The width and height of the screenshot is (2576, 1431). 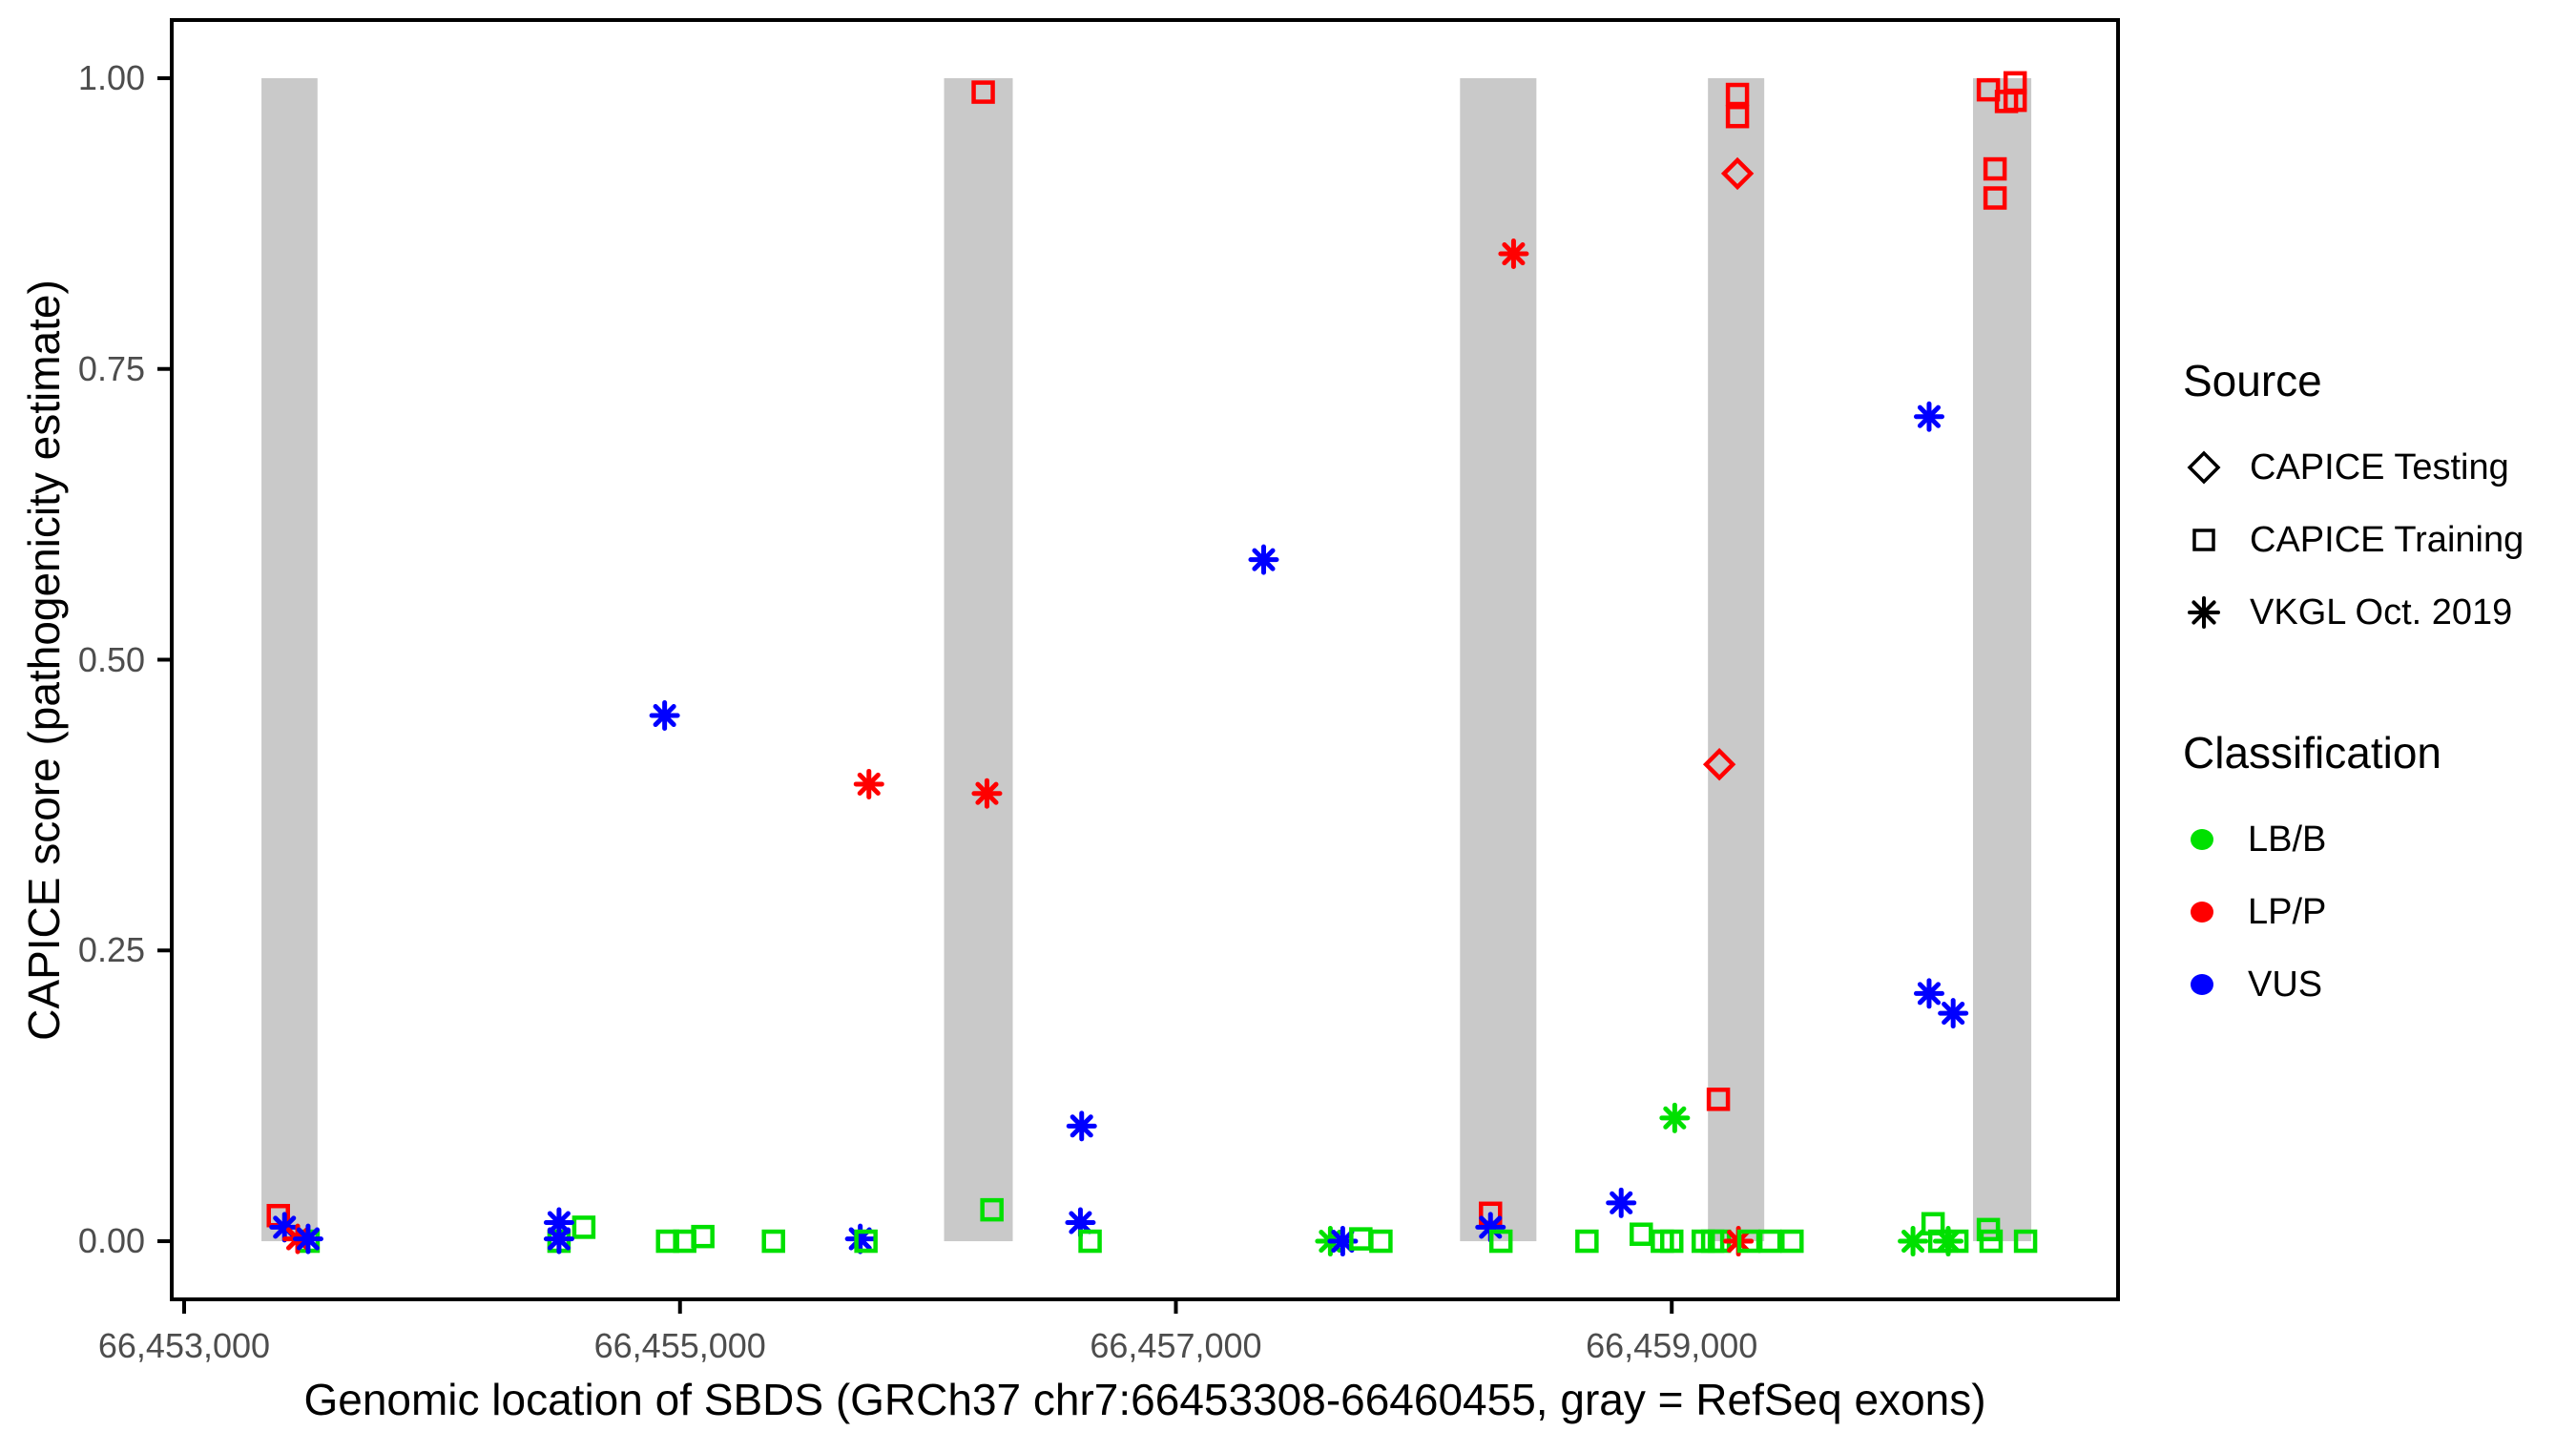 What do you see at coordinates (184, 1345) in the screenshot?
I see `x-tick-label: 66,453,000` at bounding box center [184, 1345].